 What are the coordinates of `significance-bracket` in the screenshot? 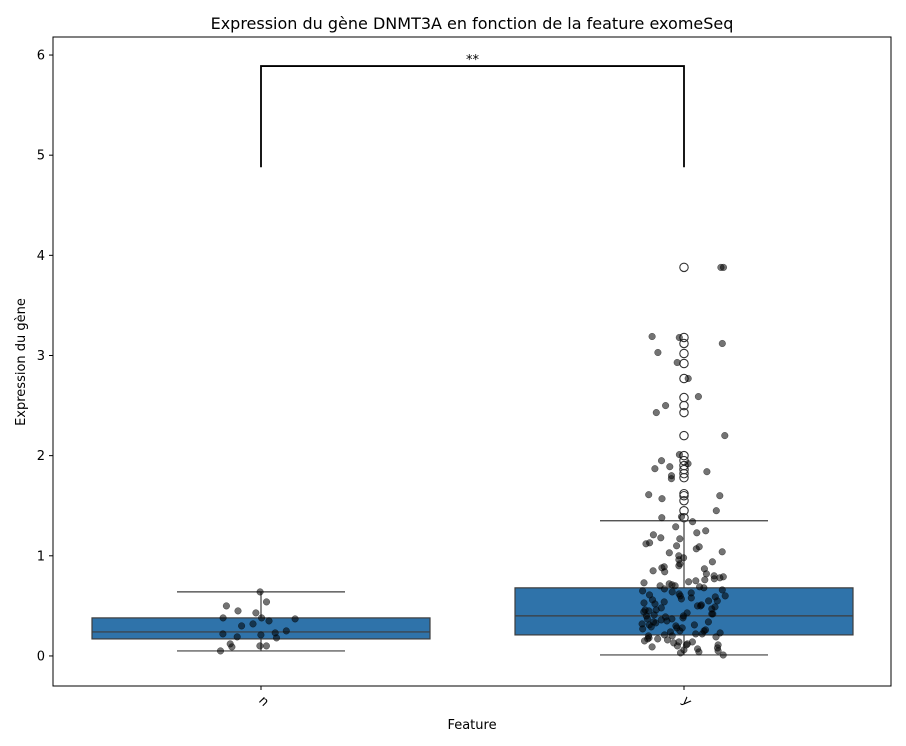 It's located at (472, 116).